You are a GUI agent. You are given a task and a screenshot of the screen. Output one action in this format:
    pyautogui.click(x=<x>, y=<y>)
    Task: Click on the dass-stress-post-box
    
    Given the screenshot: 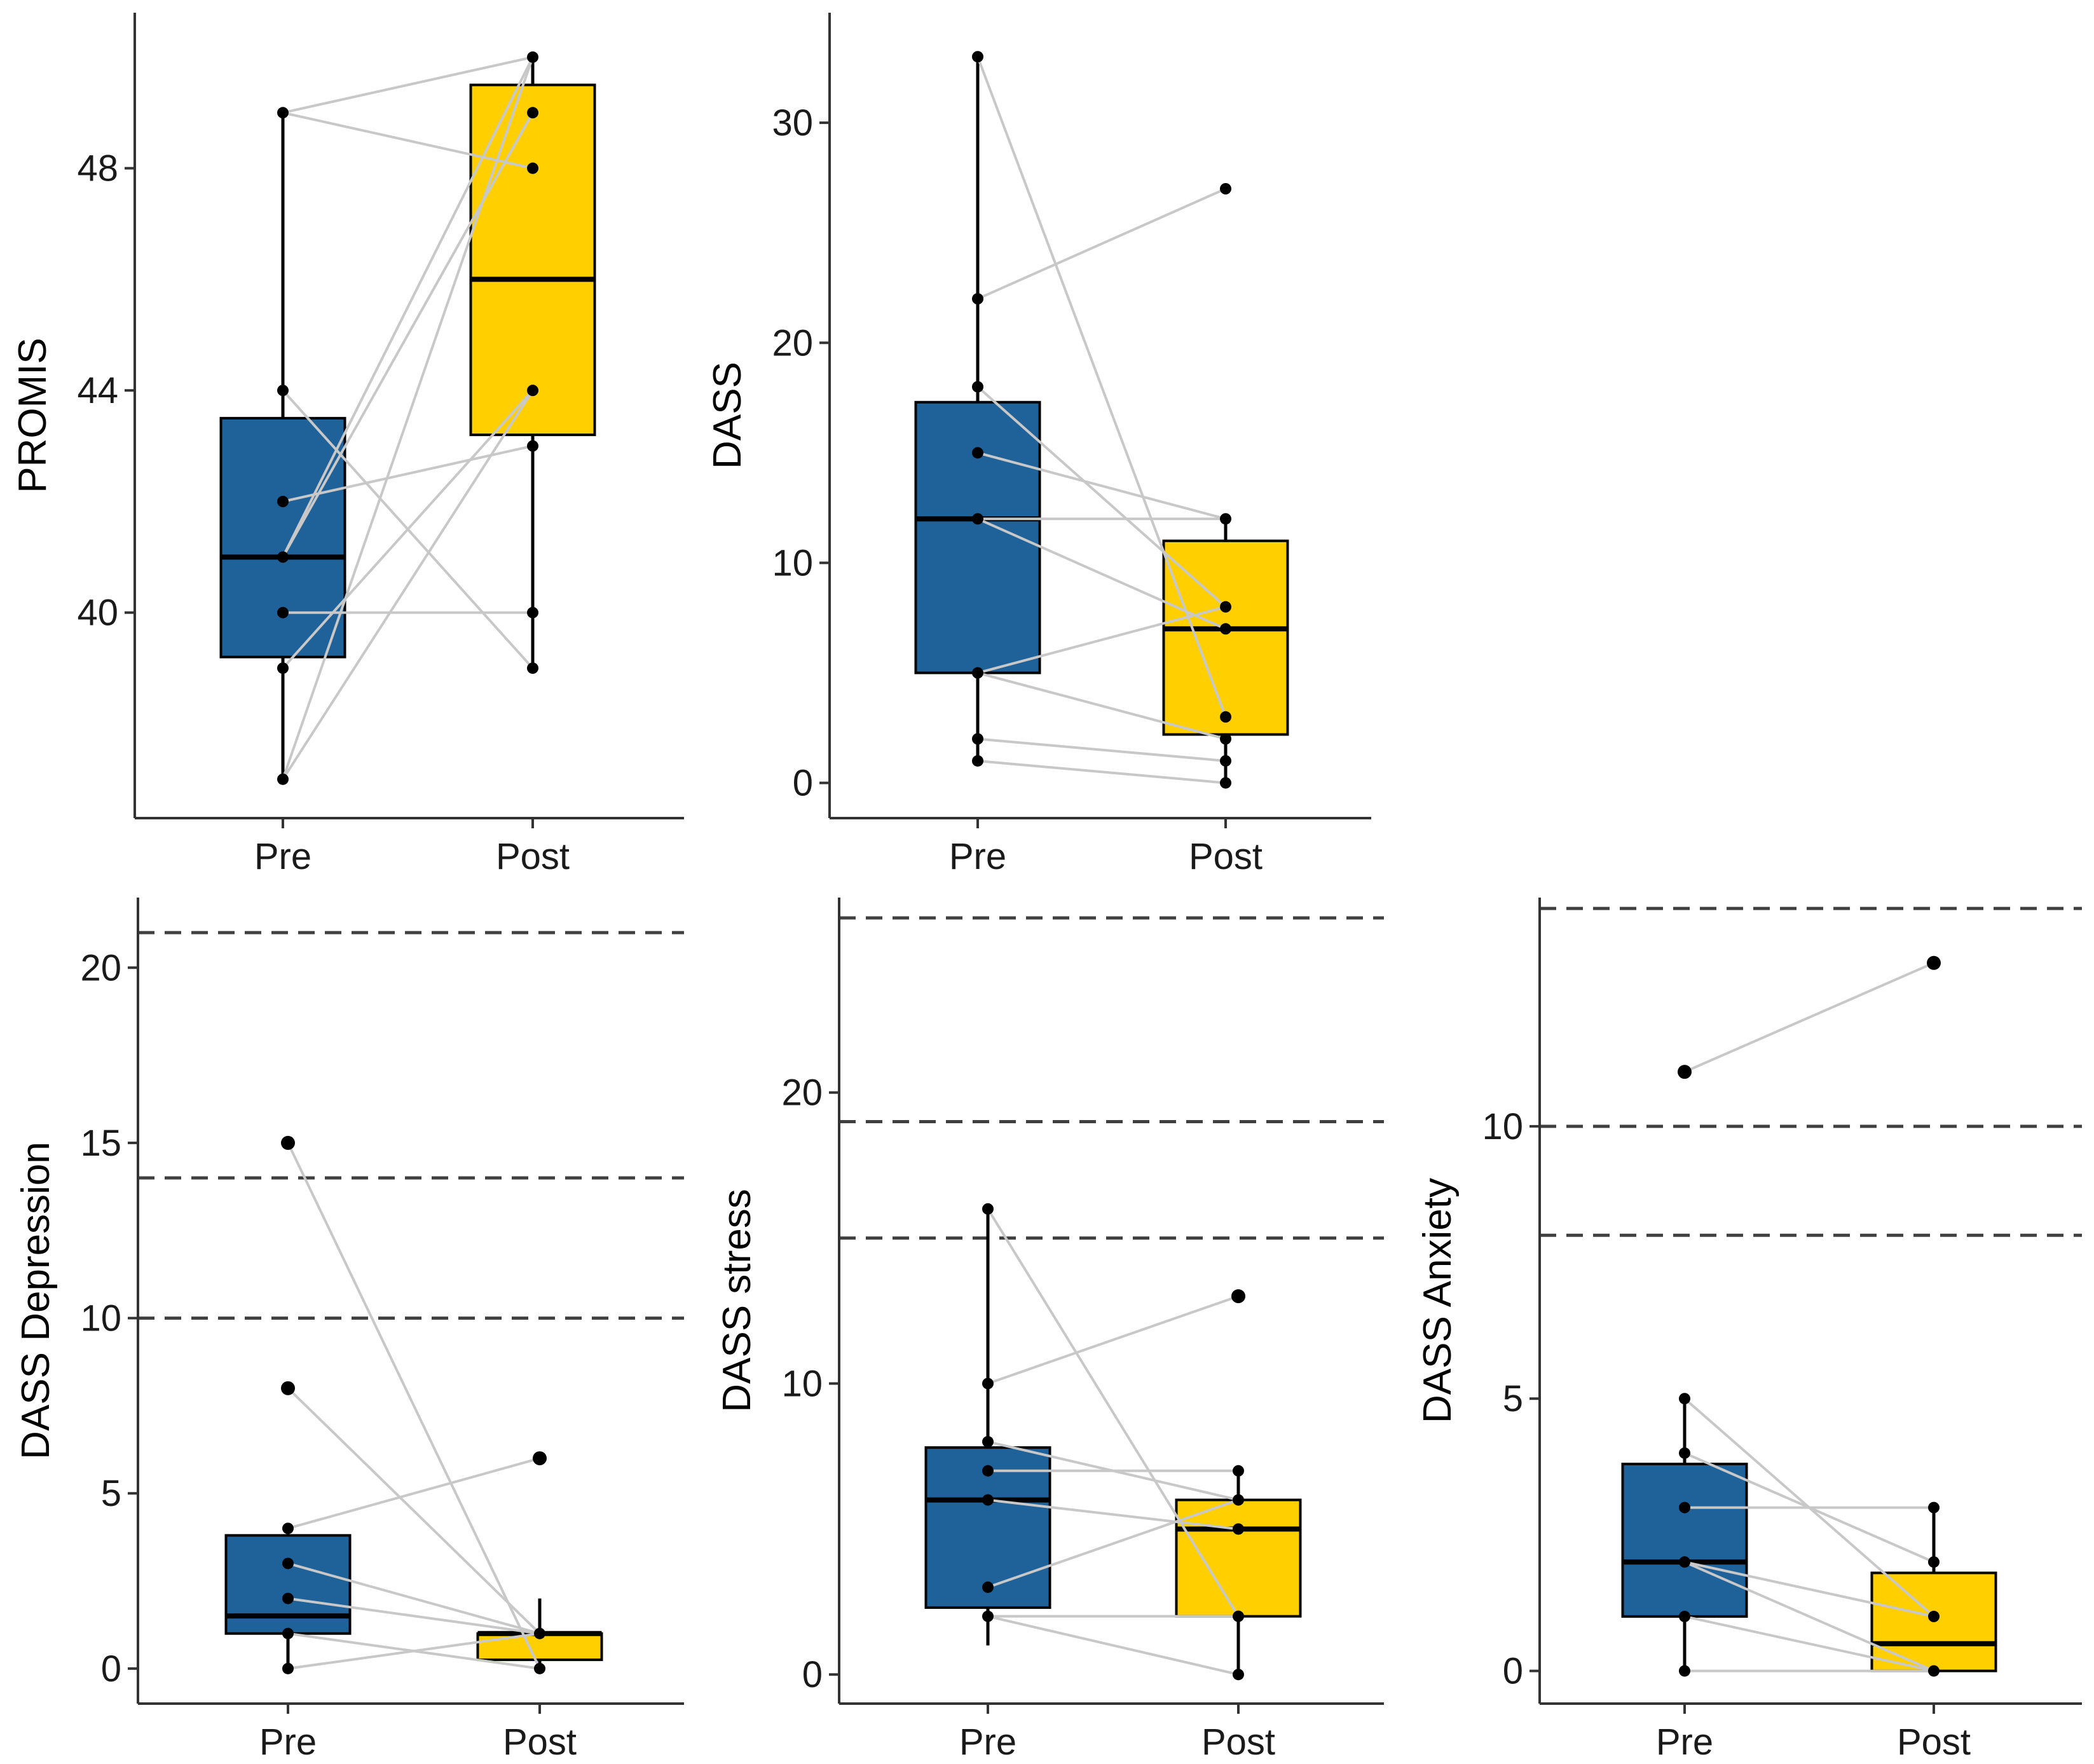 What is the action you would take?
    pyautogui.click(x=1238, y=1558)
    